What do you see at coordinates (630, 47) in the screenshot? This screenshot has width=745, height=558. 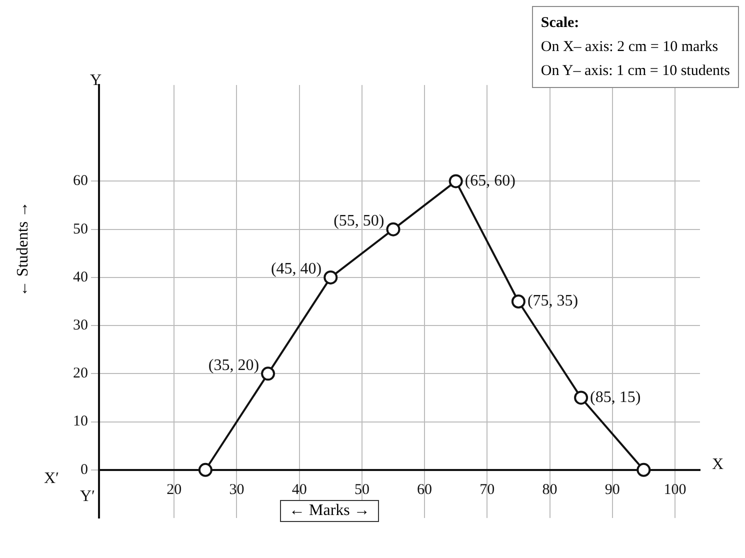 I see `text: On X– axis: 2 cm = 10 marks` at bounding box center [630, 47].